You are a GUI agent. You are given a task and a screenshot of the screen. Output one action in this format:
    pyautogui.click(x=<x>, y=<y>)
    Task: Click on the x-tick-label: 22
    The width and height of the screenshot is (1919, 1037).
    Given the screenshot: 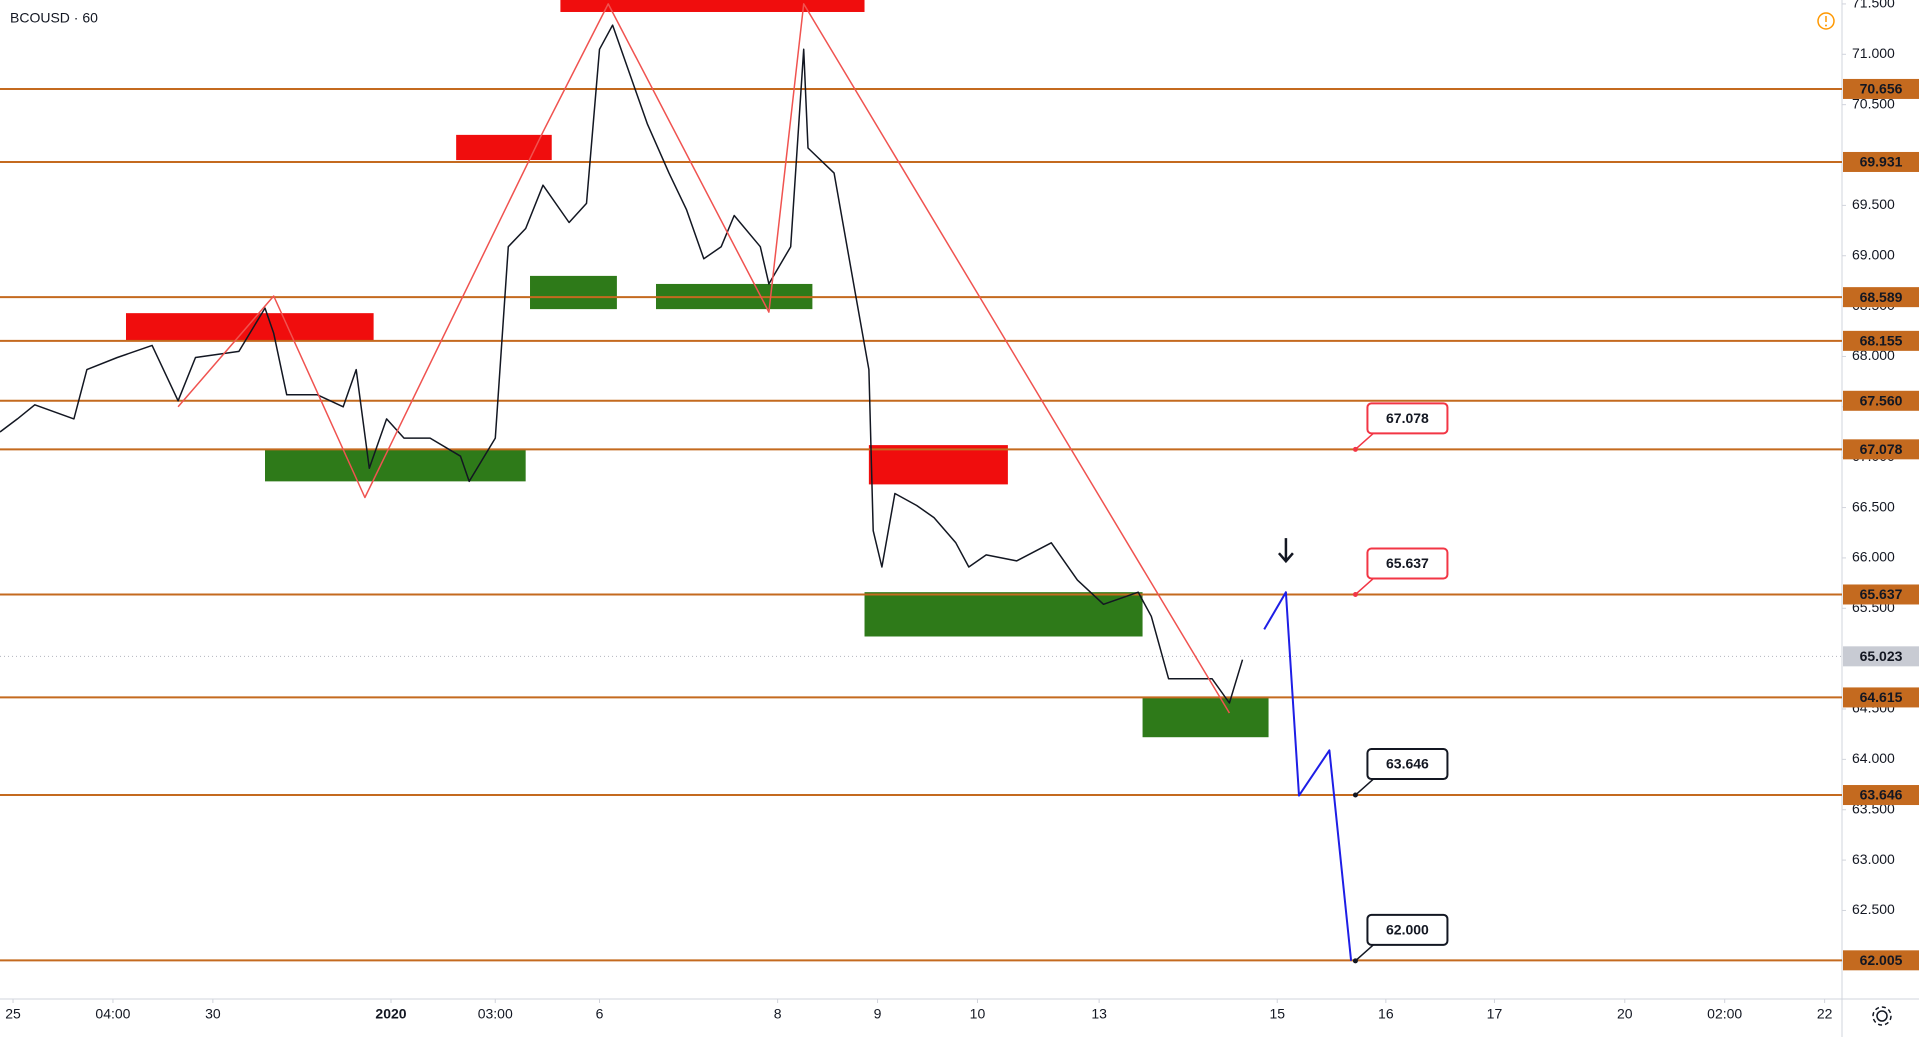 What is the action you would take?
    pyautogui.click(x=1825, y=1014)
    